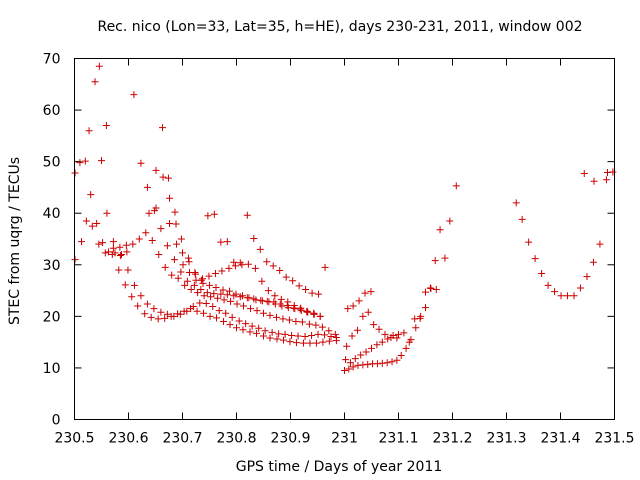 The height and width of the screenshot is (480, 640). I want to click on x-tick-label: 231.5, so click(614, 439).